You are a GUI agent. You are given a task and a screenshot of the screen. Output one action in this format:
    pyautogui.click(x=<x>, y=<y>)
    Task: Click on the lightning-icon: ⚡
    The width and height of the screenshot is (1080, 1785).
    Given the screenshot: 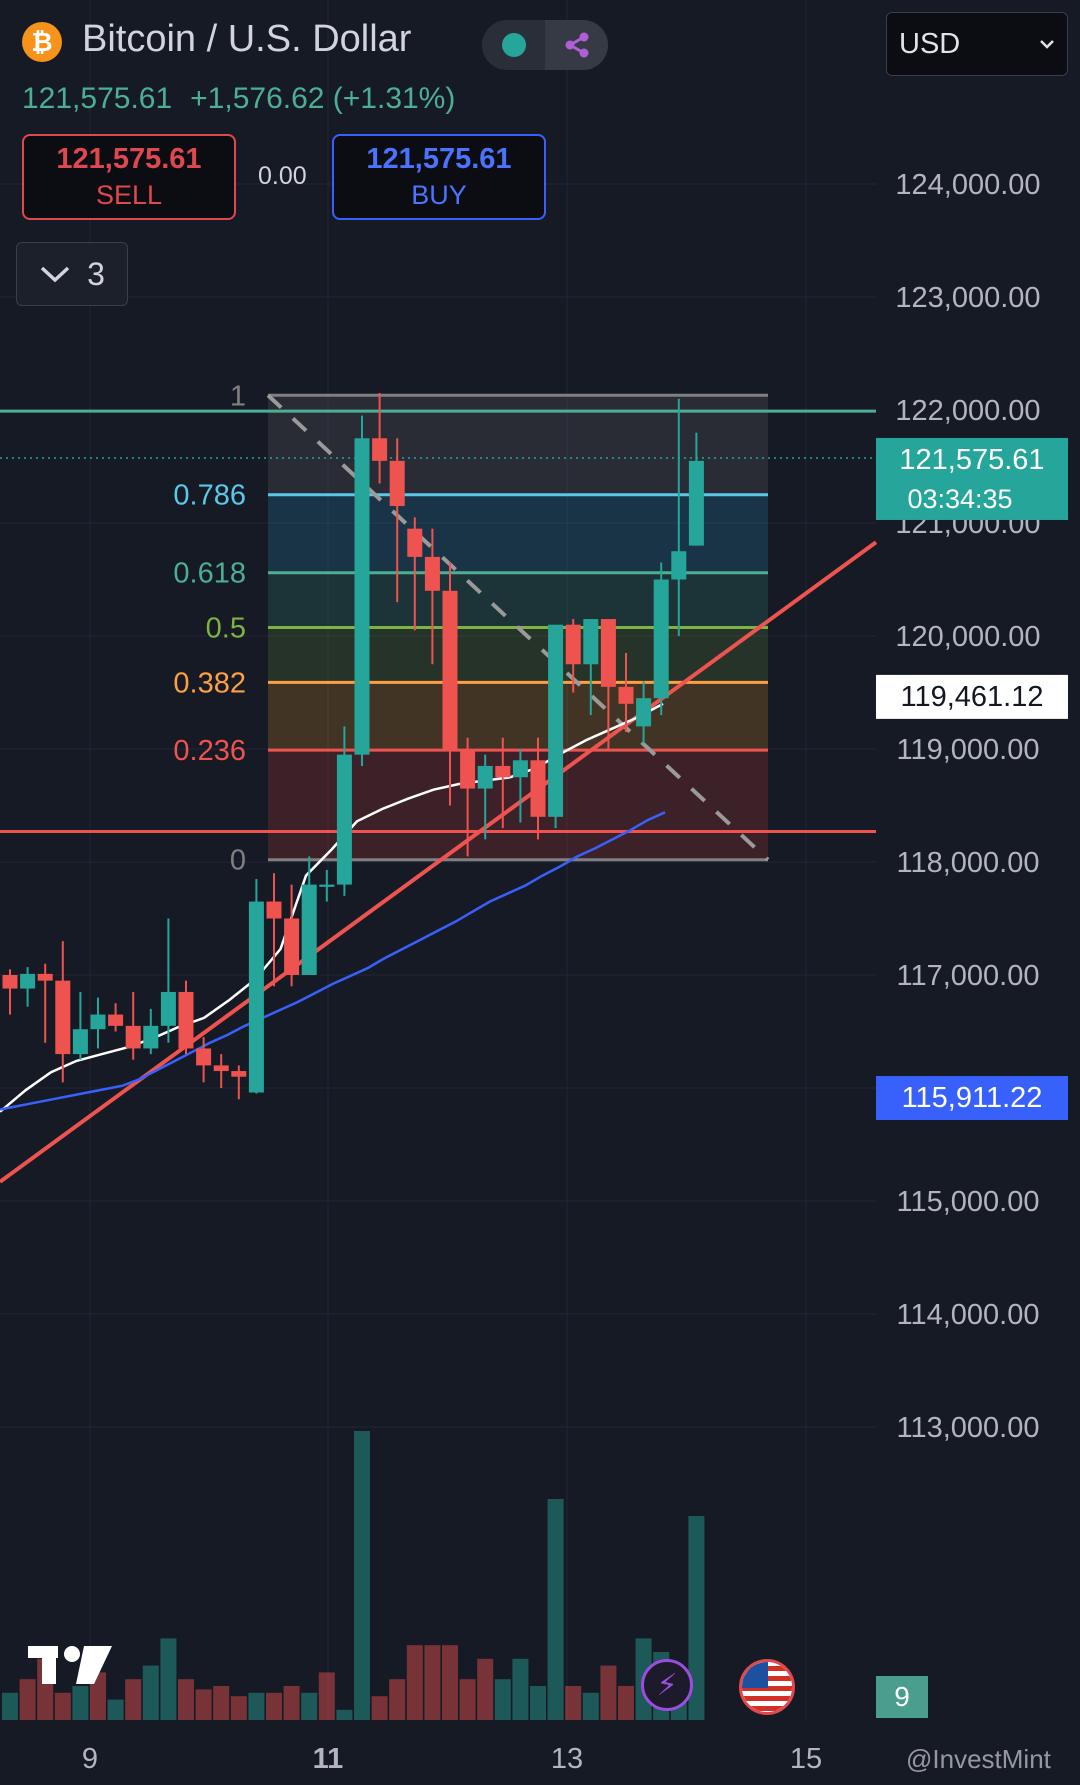 What is the action you would take?
    pyautogui.click(x=667, y=1685)
    